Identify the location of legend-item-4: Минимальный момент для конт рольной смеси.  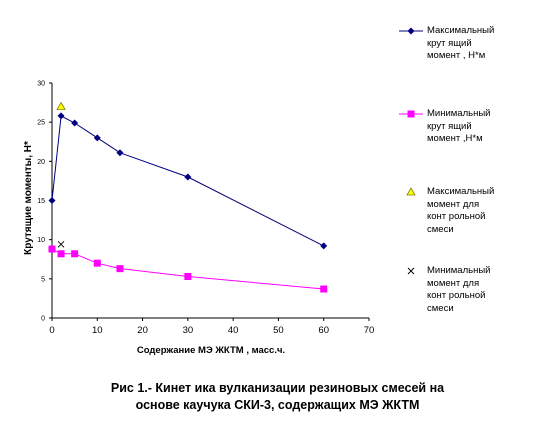
(449, 290).